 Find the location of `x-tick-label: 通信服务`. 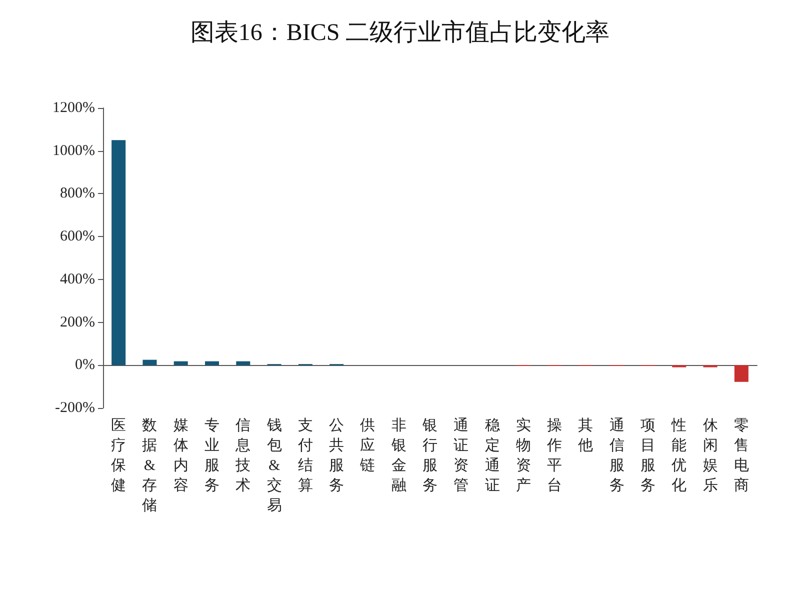

x-tick-label: 通信服务 is located at coordinates (616, 455).